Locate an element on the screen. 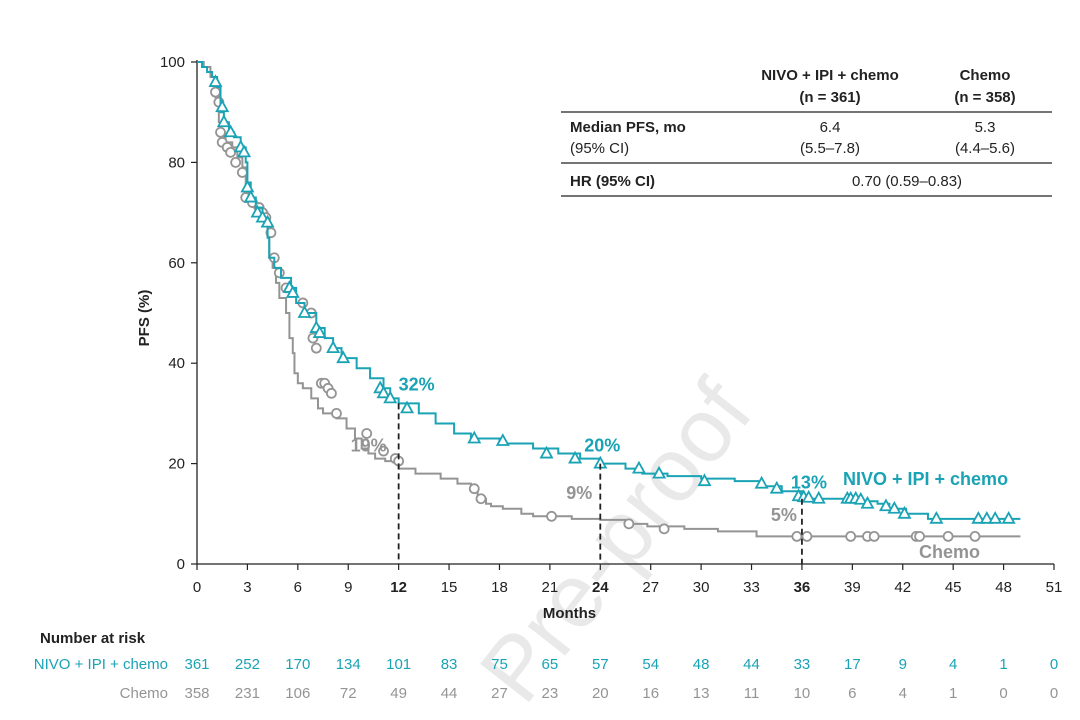 Image resolution: width=1080 pixels, height=720 pixels. table-ci-nivo: (5.5–7.8) is located at coordinates (830, 148).